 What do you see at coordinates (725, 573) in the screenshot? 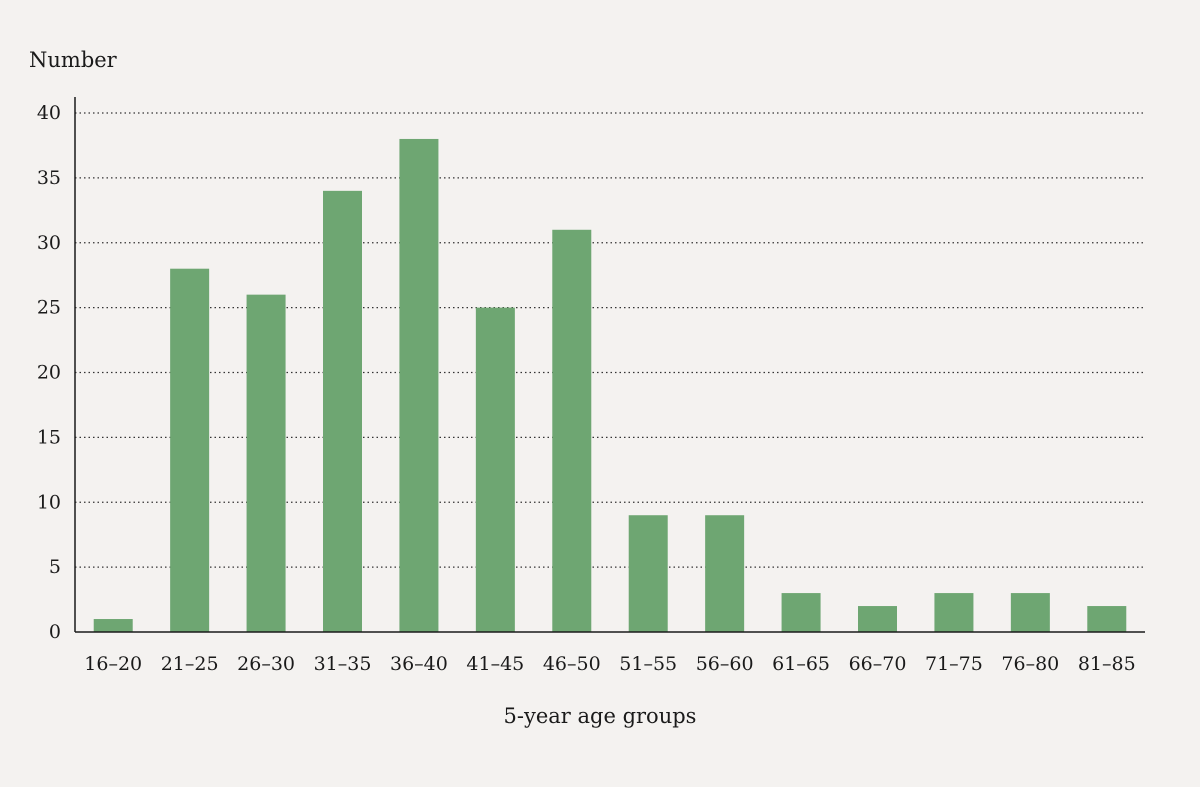
I see `bar-56–60` at bounding box center [725, 573].